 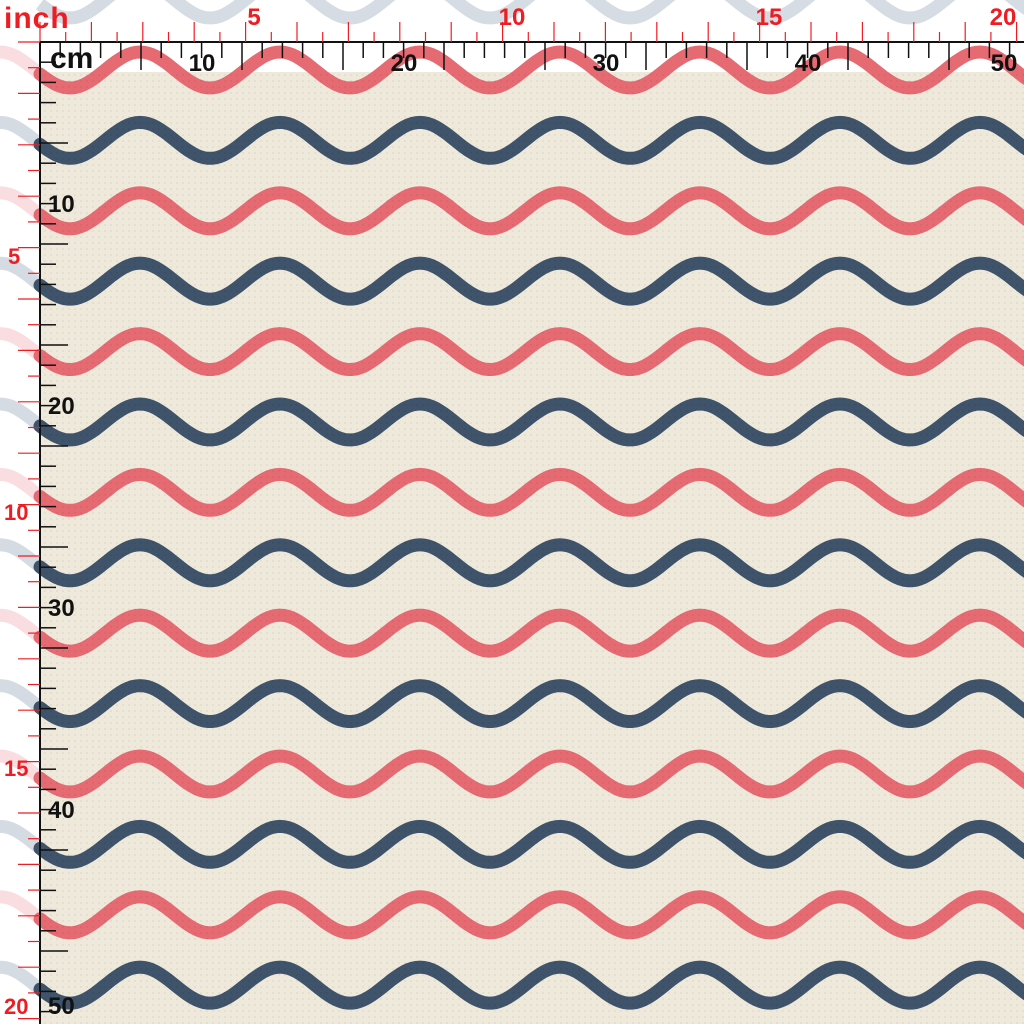 I want to click on top-cm-label: 10, so click(x=202, y=63).